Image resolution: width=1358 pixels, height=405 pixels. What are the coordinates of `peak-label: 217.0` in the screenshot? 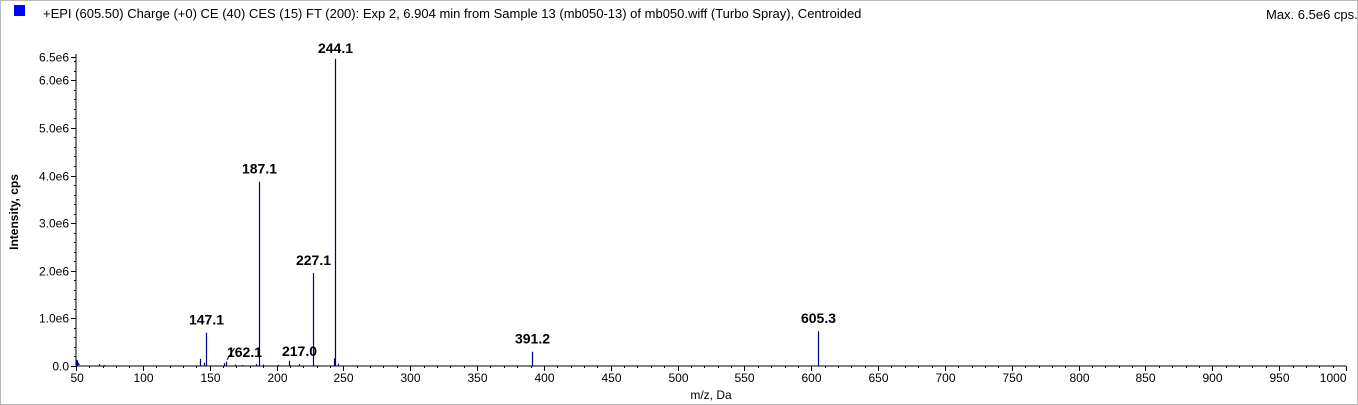 It's located at (299, 351).